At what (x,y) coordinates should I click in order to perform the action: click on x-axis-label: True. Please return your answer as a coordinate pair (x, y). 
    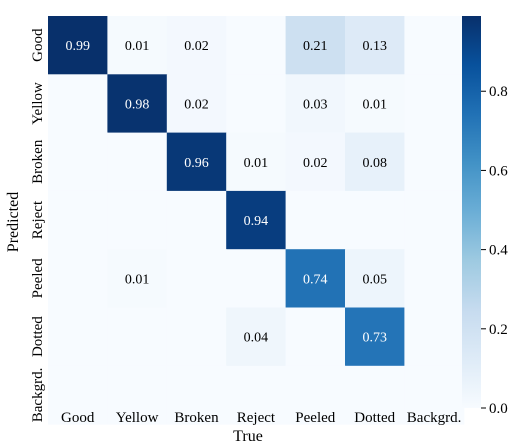
    Looking at the image, I should click on (248, 436).